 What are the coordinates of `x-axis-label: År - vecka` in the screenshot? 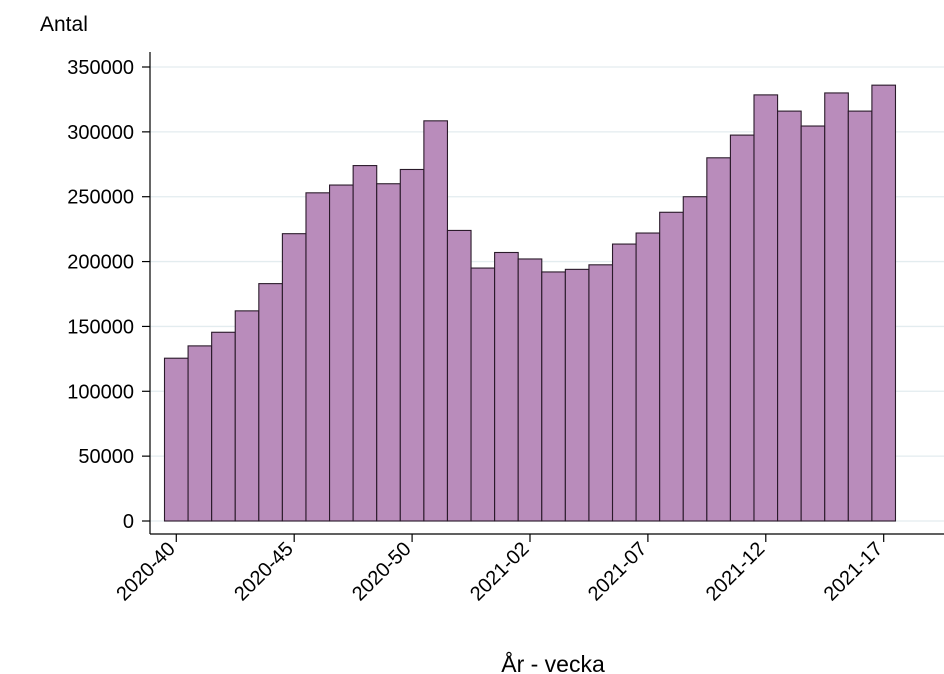 It's located at (553, 662).